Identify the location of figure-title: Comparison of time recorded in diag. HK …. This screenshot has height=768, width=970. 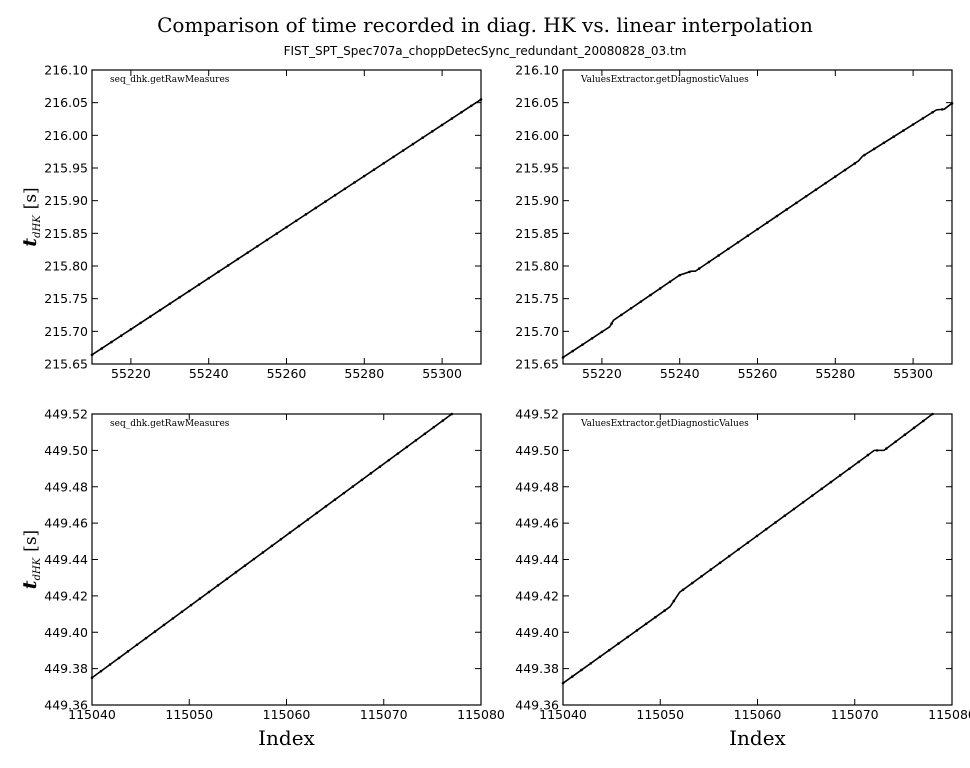
(485, 25).